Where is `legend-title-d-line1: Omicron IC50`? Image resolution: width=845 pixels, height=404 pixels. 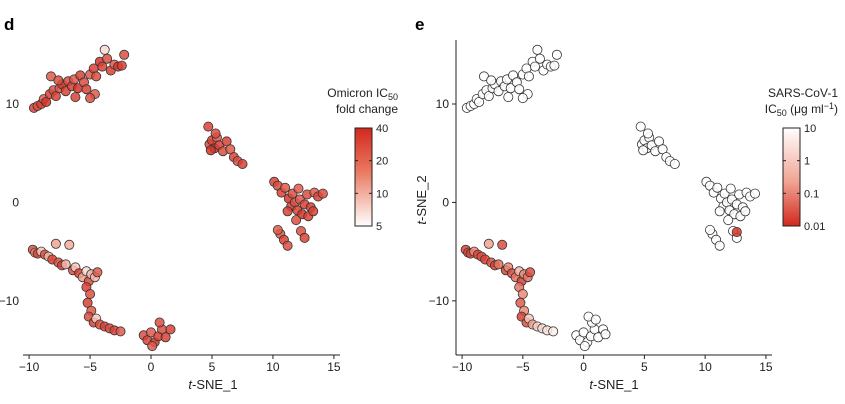 legend-title-d-line1: Omicron IC50 is located at coordinates (362, 94).